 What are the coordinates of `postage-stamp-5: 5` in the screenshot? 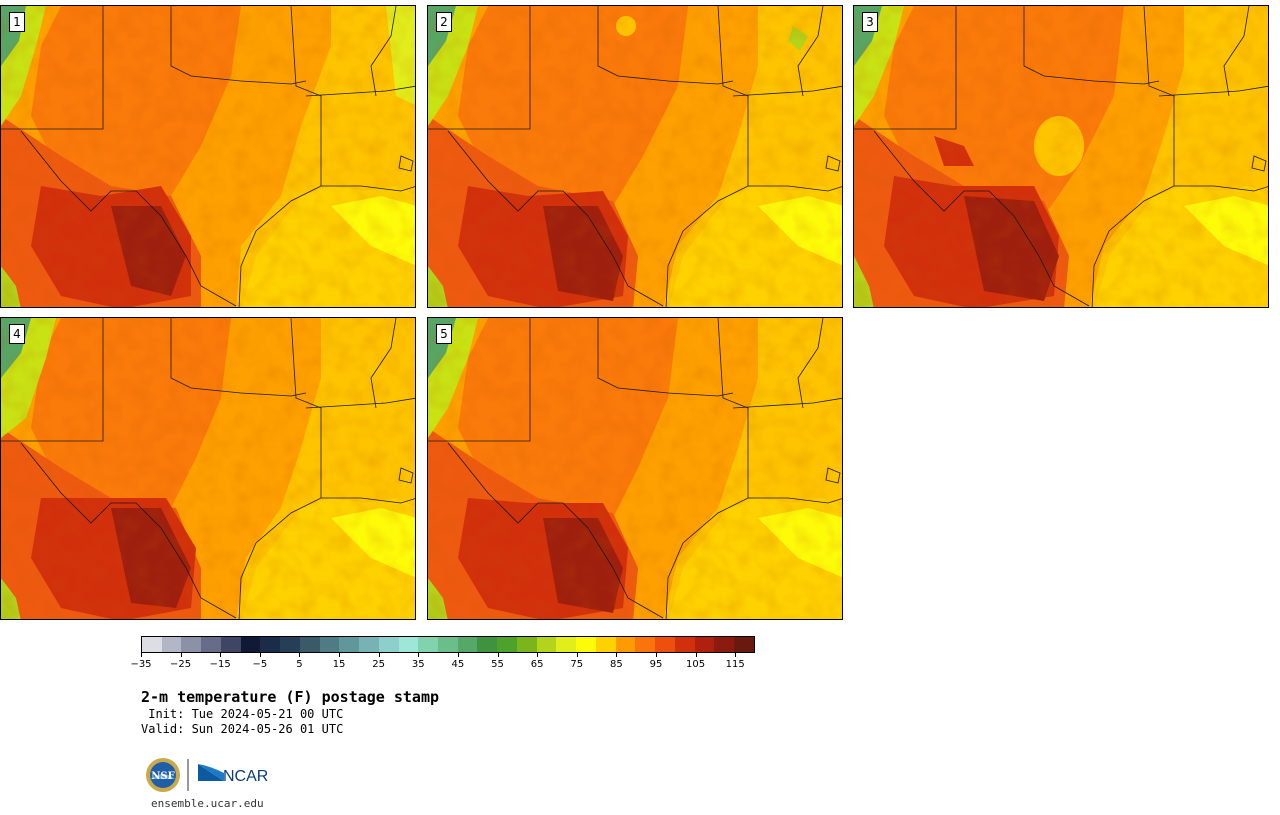 It's located at (635, 468).